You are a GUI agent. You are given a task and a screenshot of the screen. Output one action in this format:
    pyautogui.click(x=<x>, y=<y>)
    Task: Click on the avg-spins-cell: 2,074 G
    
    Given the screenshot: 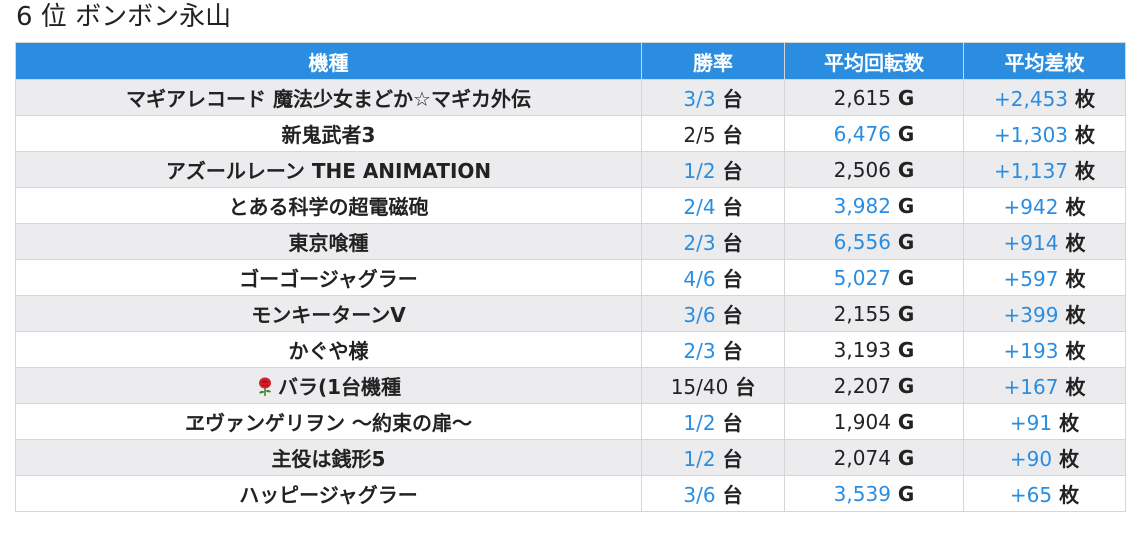 What is the action you would take?
    pyautogui.click(x=874, y=457)
    